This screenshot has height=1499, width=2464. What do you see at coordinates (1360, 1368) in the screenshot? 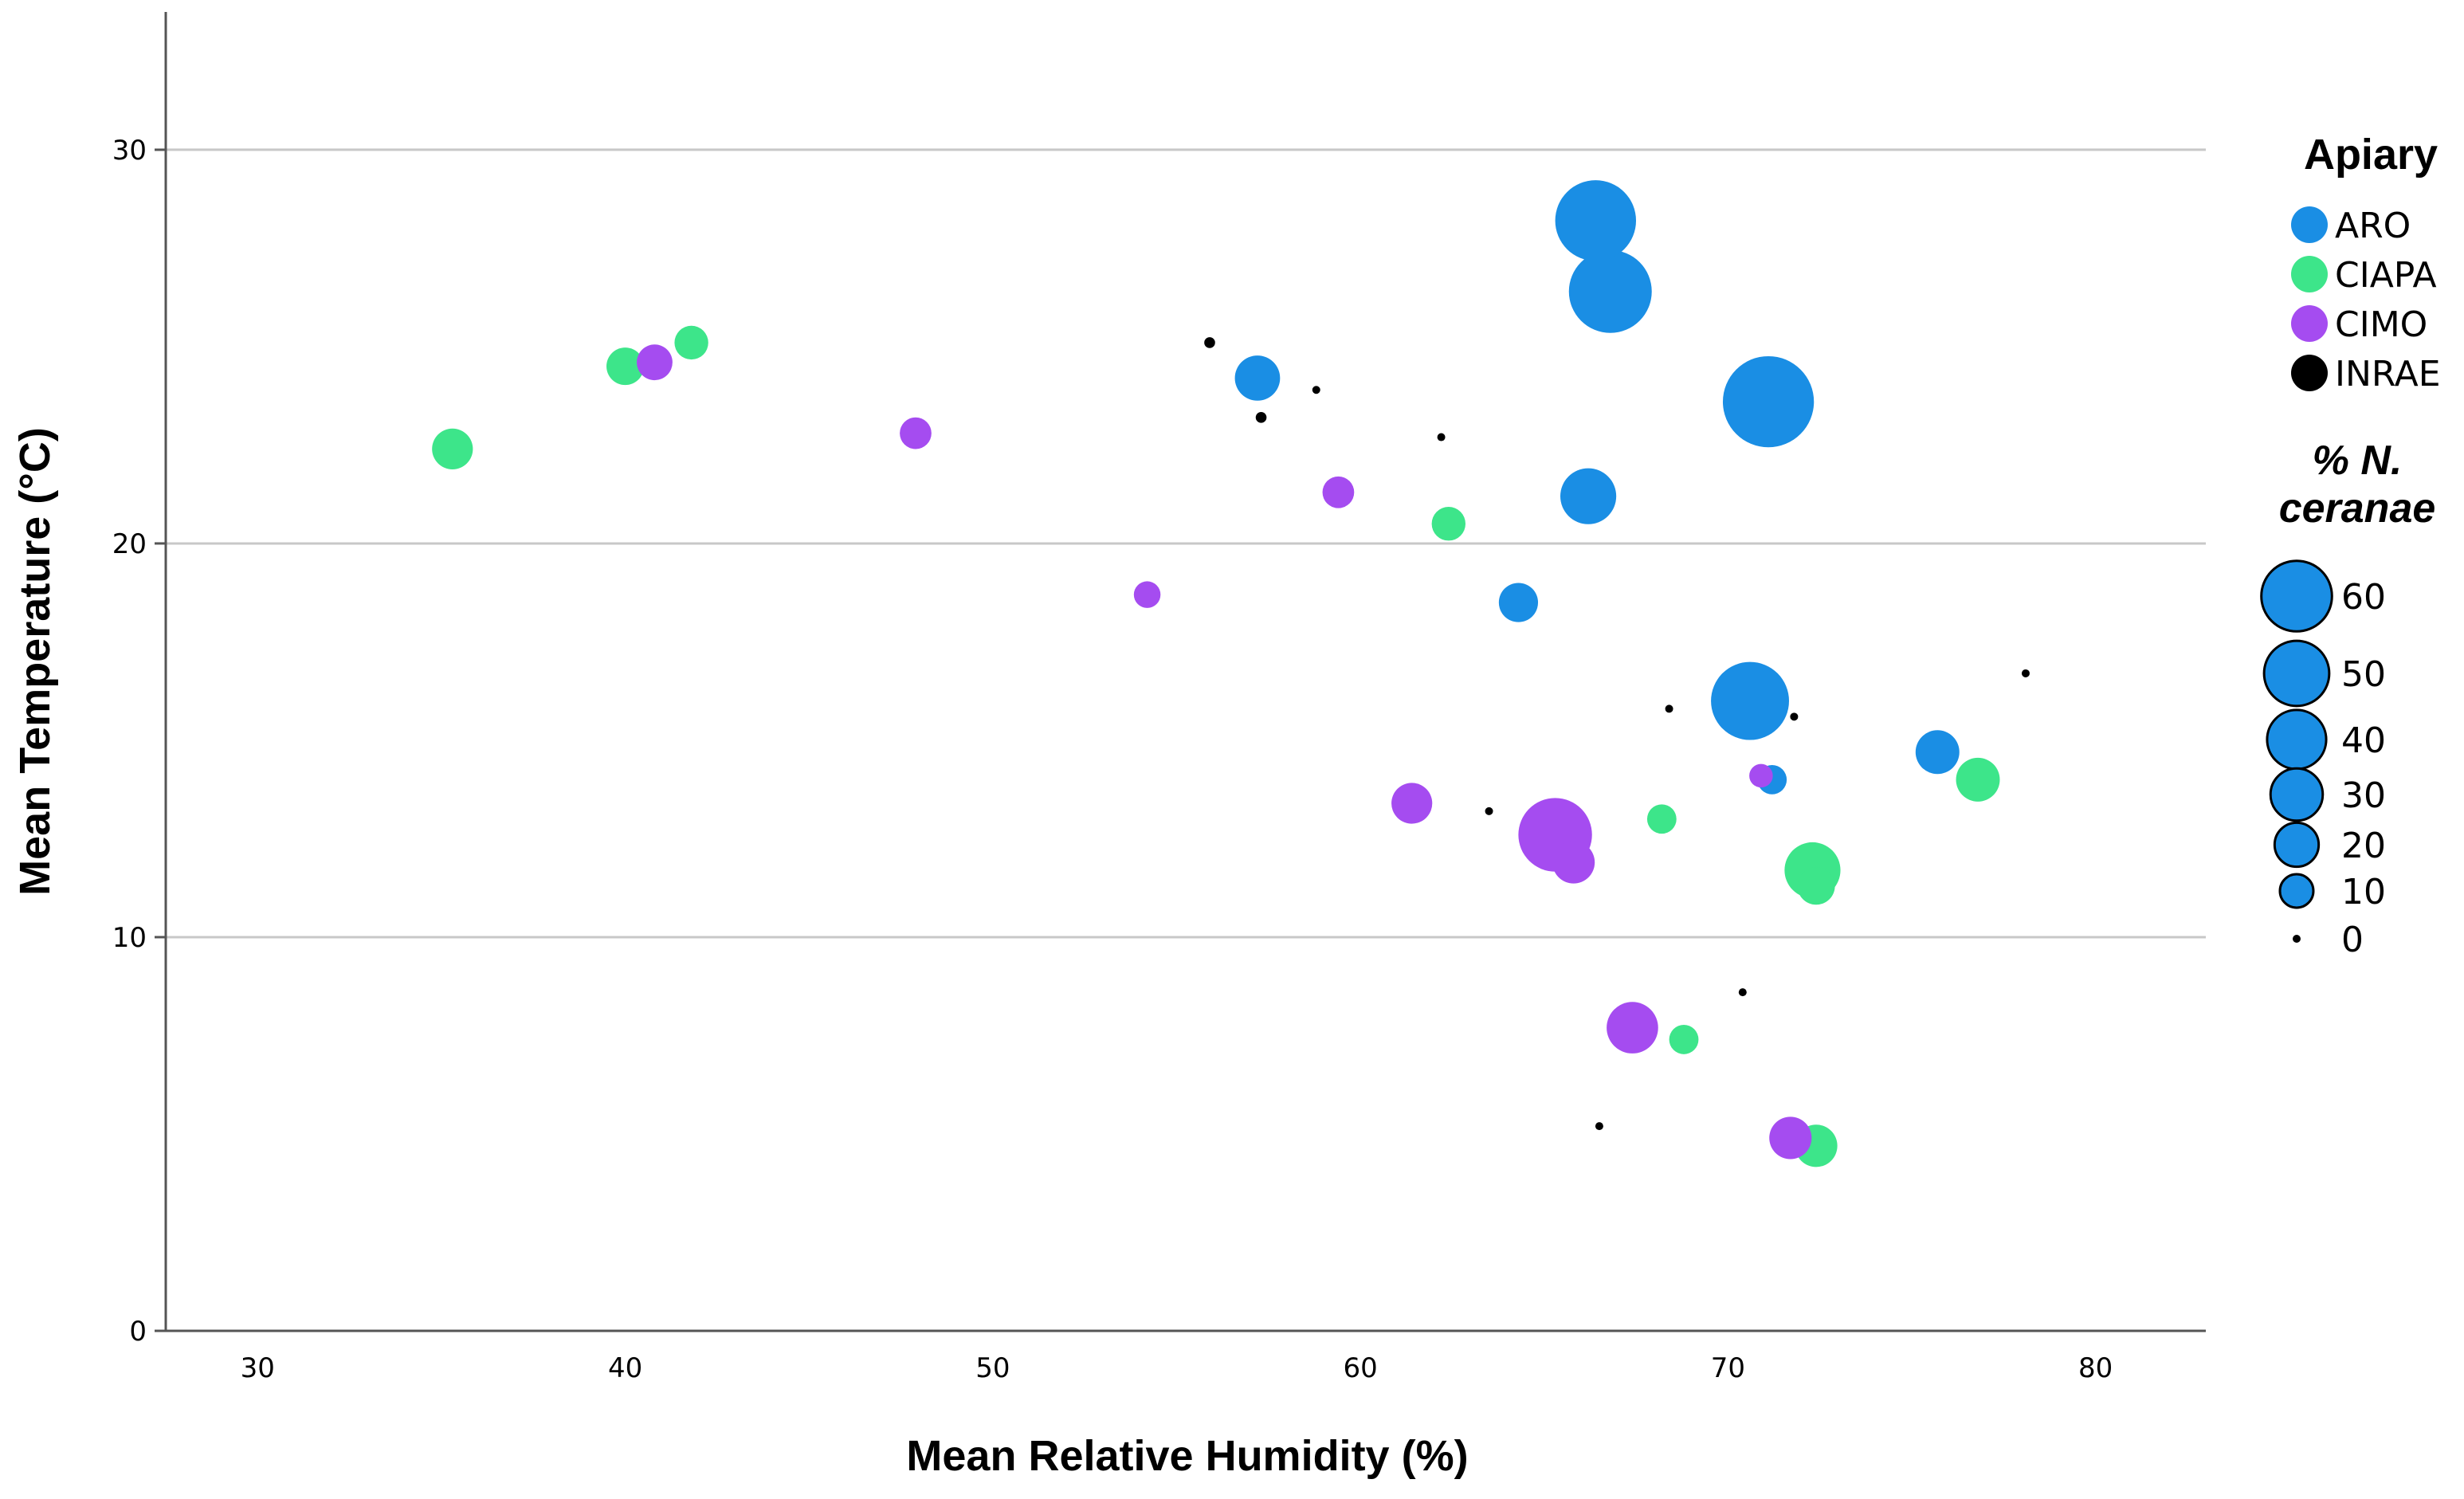
I see `x-tick-label-60: 60` at bounding box center [1360, 1368].